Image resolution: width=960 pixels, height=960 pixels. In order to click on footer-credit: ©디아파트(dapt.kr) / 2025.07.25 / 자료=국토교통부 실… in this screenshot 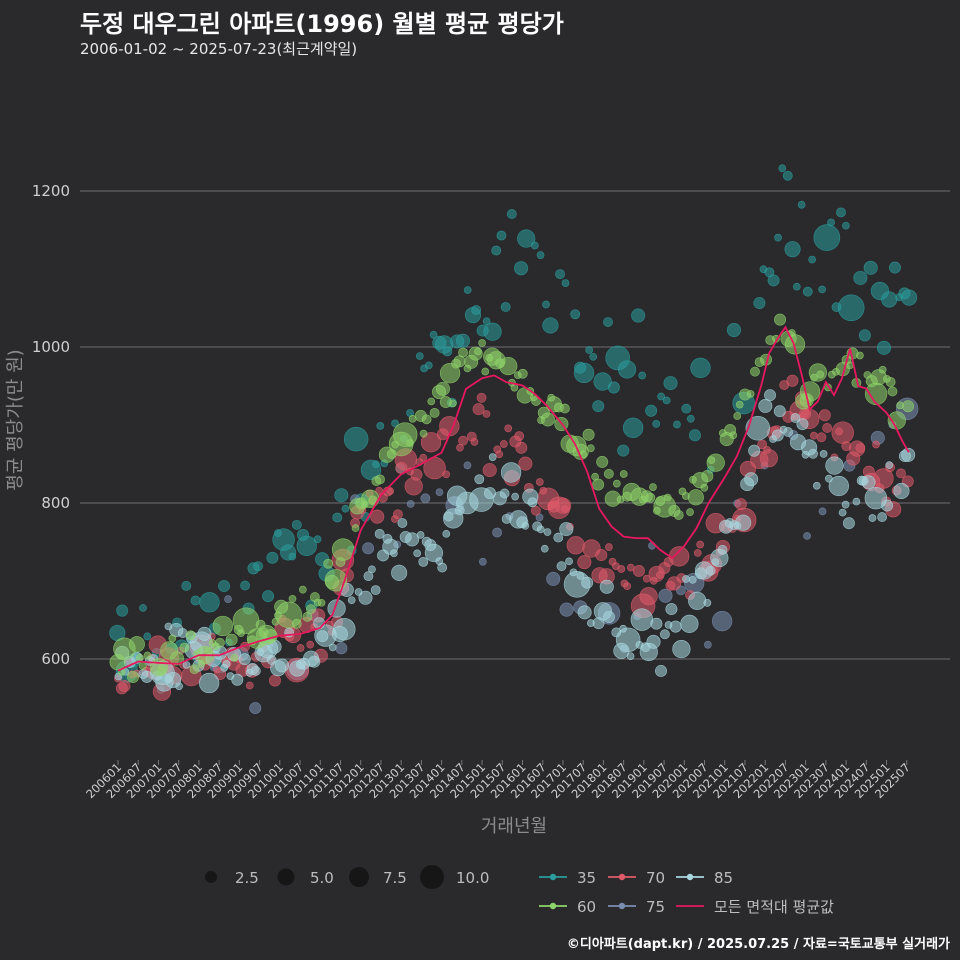, I will do `click(758, 944)`.